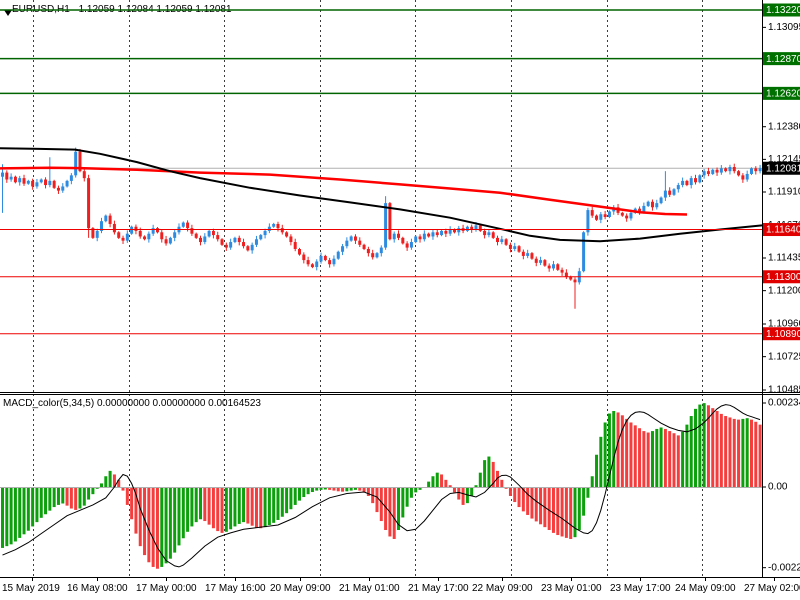  Describe the element at coordinates (784, 290) in the screenshot. I see `axis-tick-label: 1.11200` at that location.